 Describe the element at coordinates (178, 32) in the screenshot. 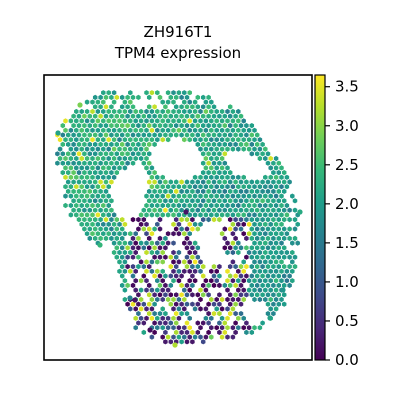

I see `chart-title-line-1: ZH916T1` at that location.